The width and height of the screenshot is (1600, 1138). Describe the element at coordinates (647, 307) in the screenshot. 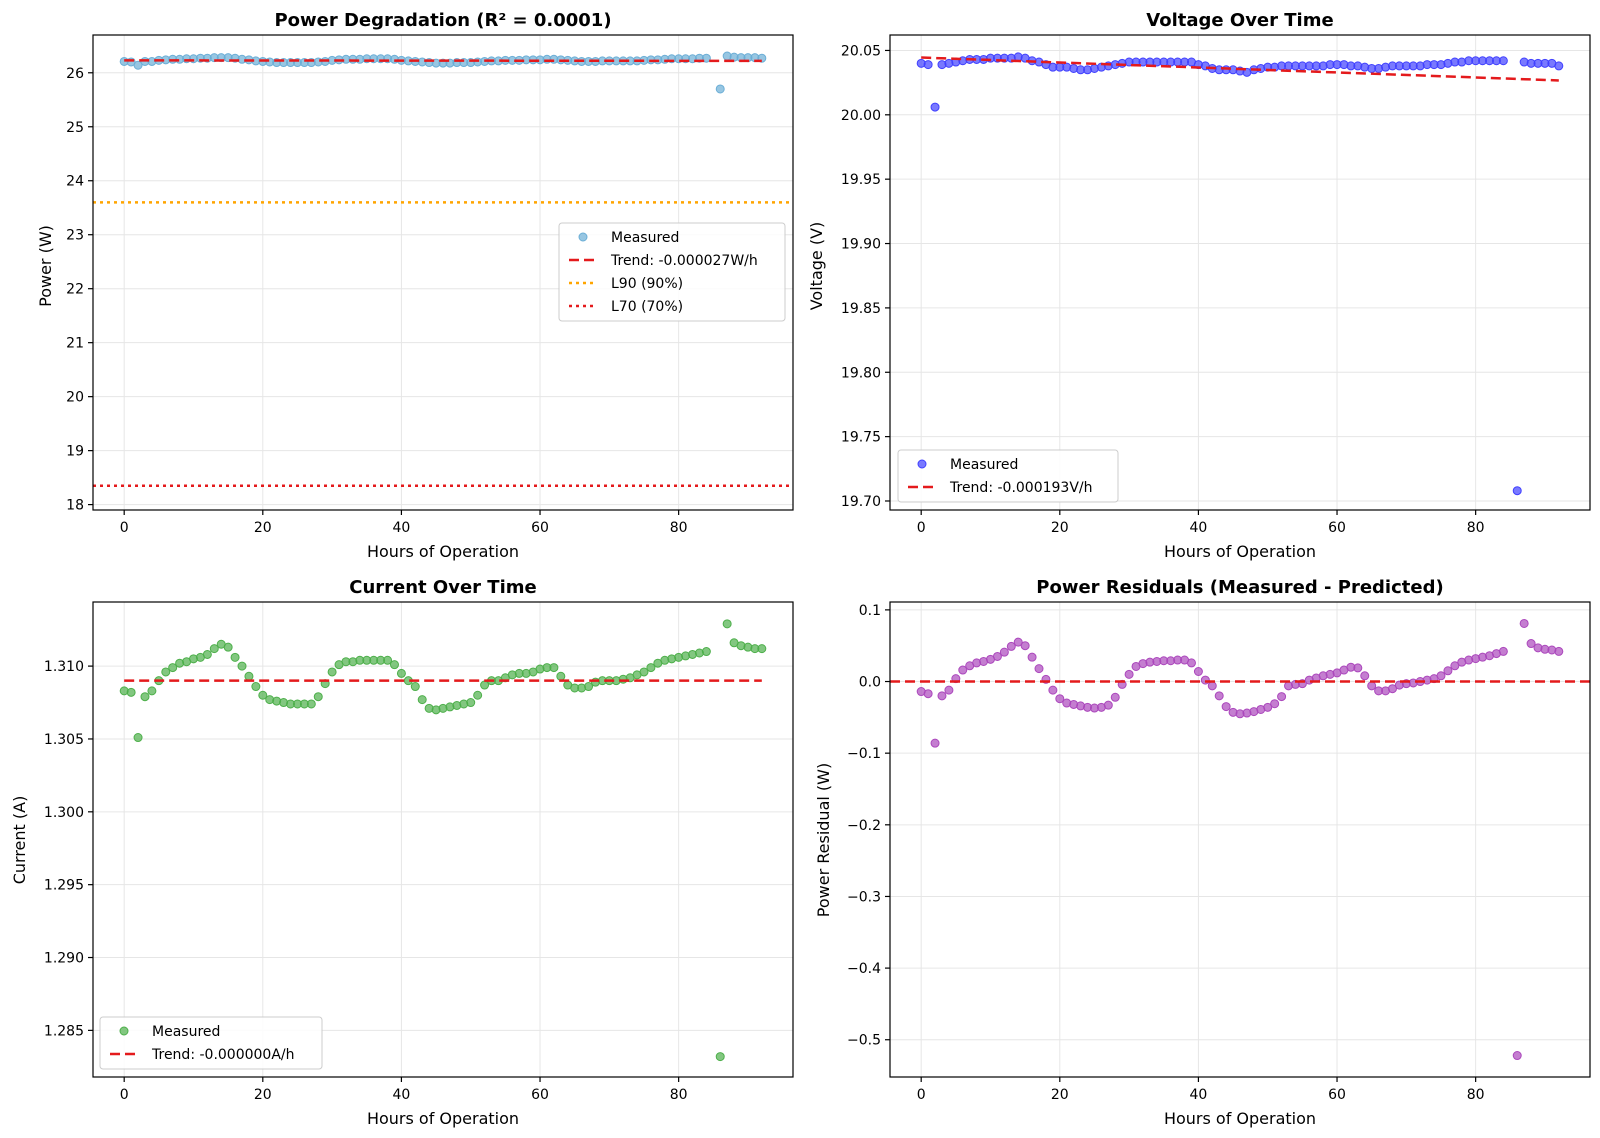

I see `legend-label: L70 (70%)` at that location.